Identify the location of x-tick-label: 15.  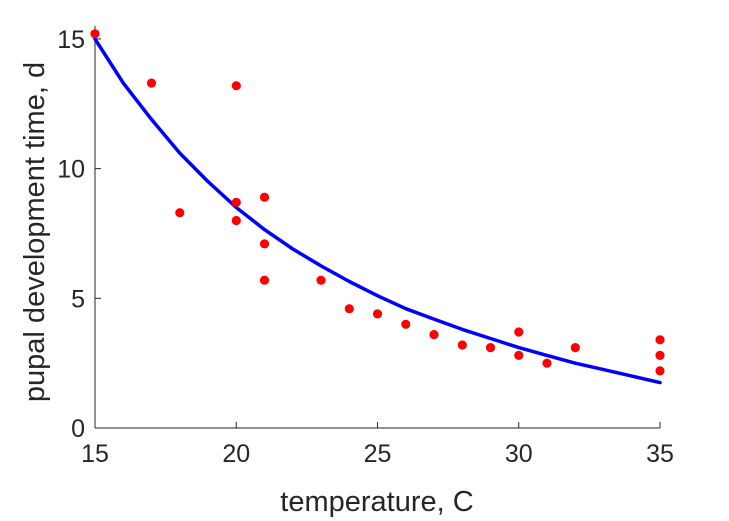
(95, 454).